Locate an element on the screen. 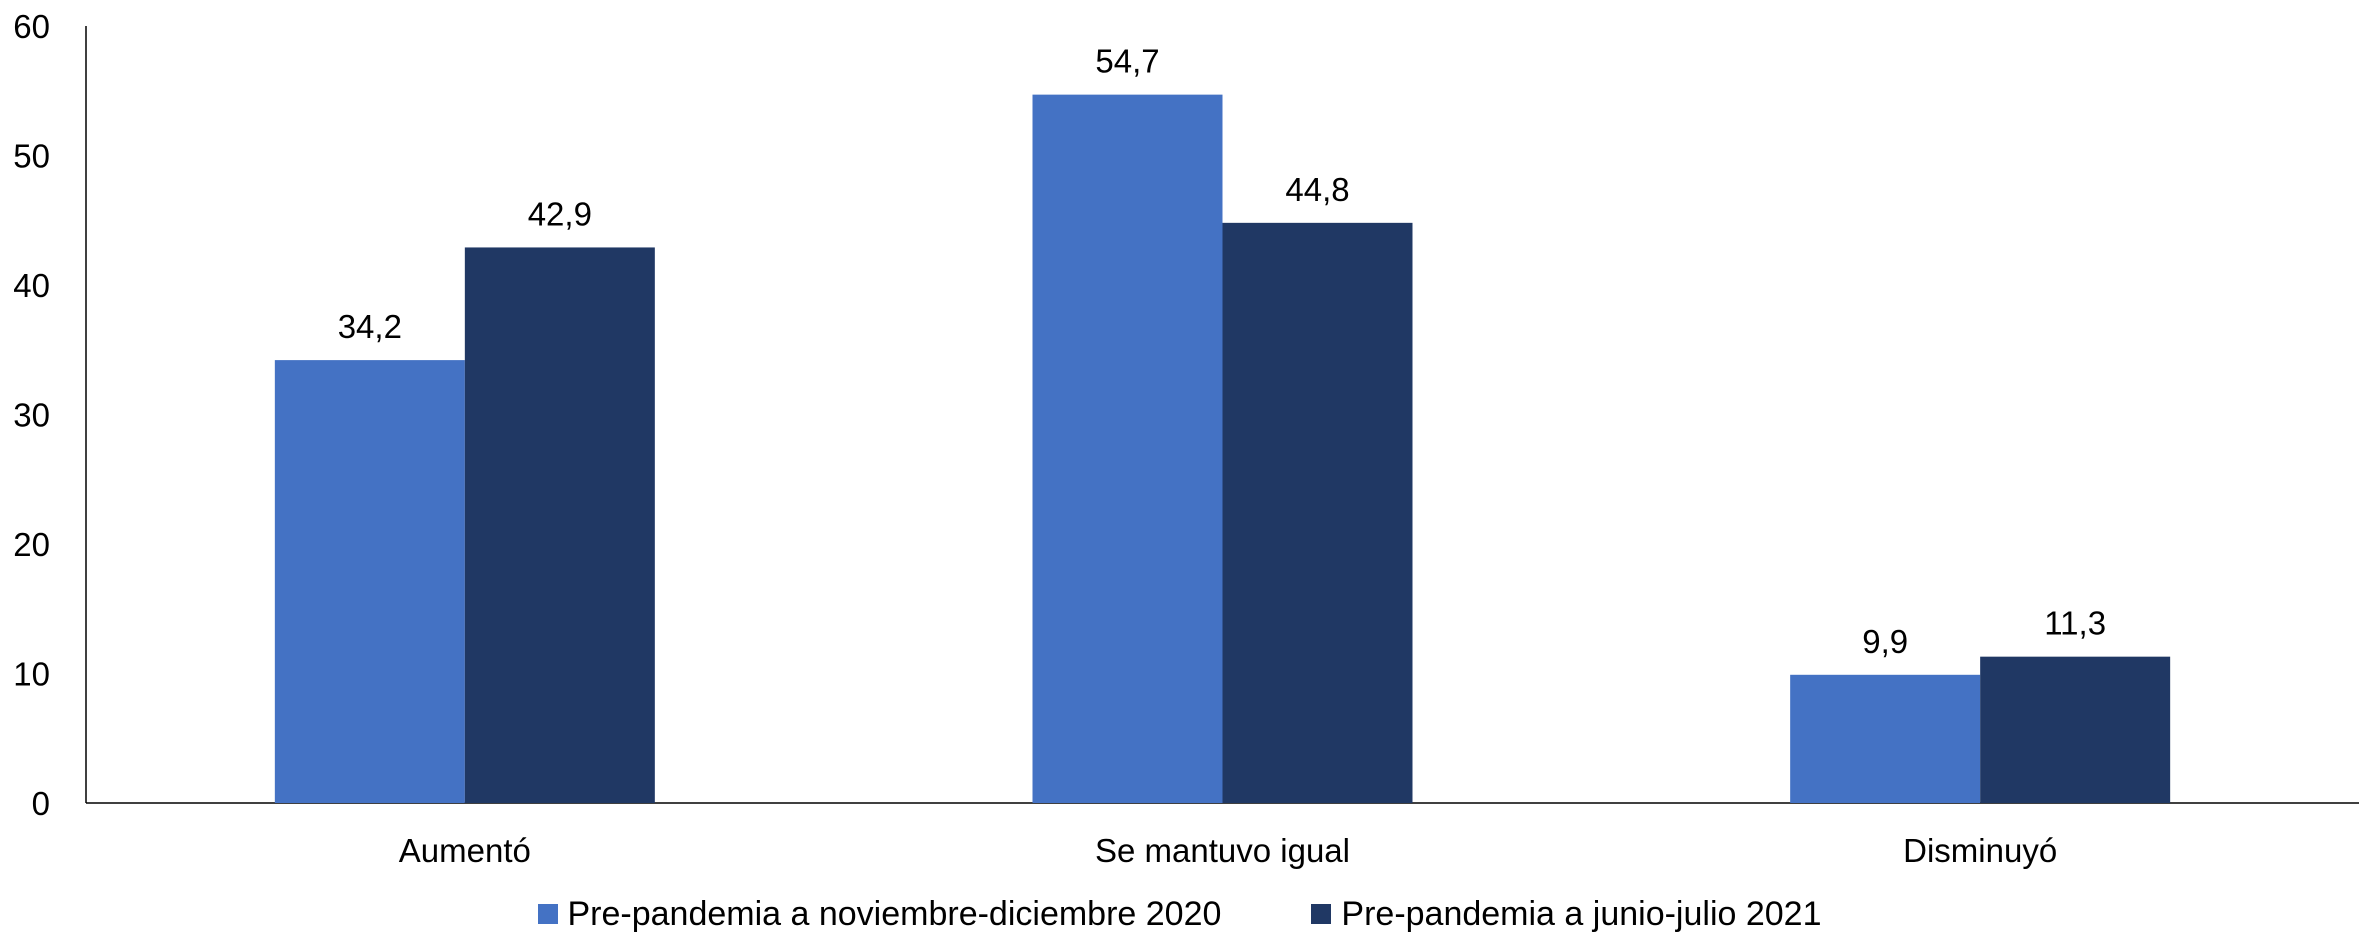 Image resolution: width=2359 pixels, height=938 pixels. y-tick-label: 0 is located at coordinates (41, 803).